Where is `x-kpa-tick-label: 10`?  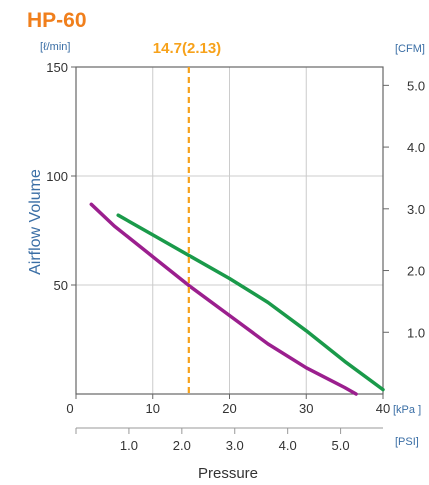 x-kpa-tick-label: 10 is located at coordinates (153, 408).